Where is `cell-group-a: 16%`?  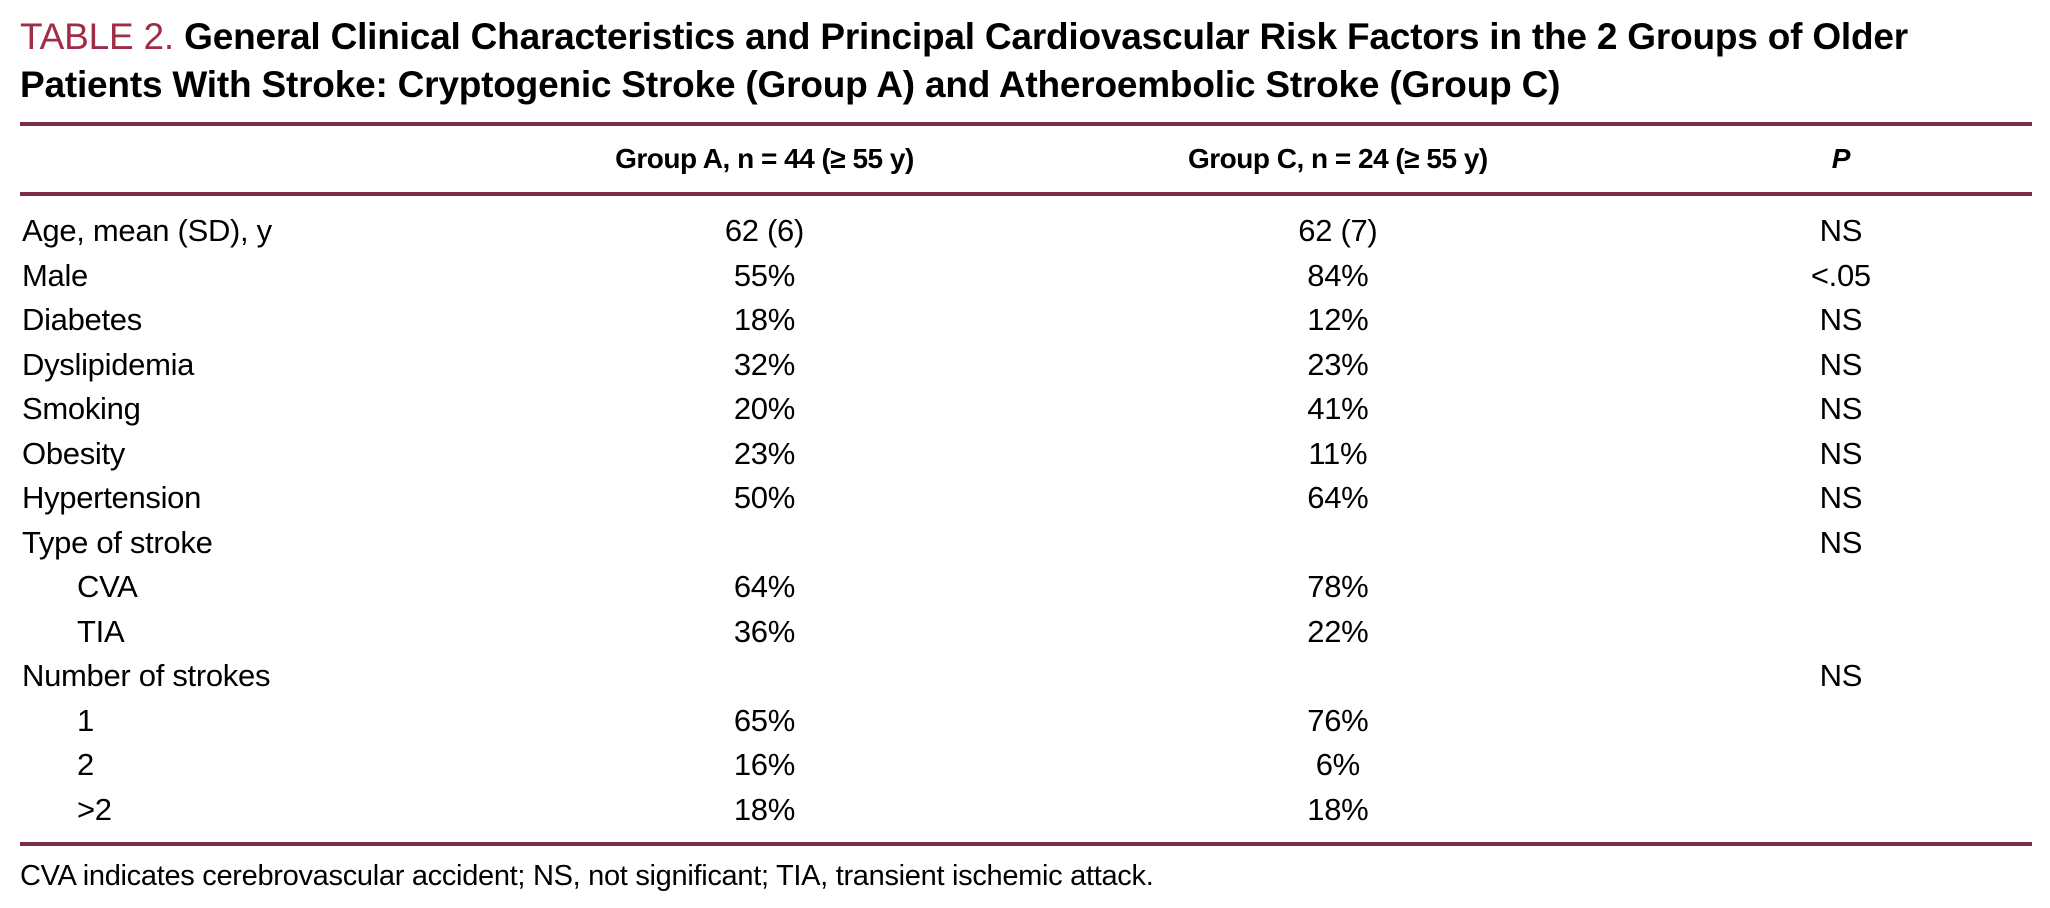
cell-group-a: 16% is located at coordinates (764, 765).